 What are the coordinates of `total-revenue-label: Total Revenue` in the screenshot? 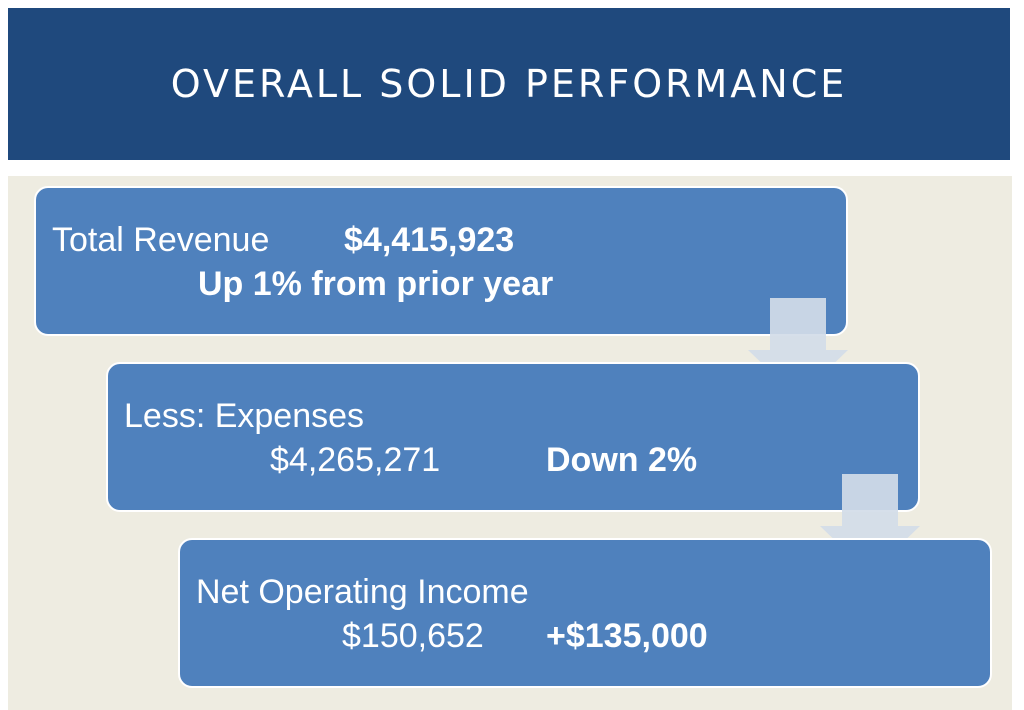 It's located at (161, 240).